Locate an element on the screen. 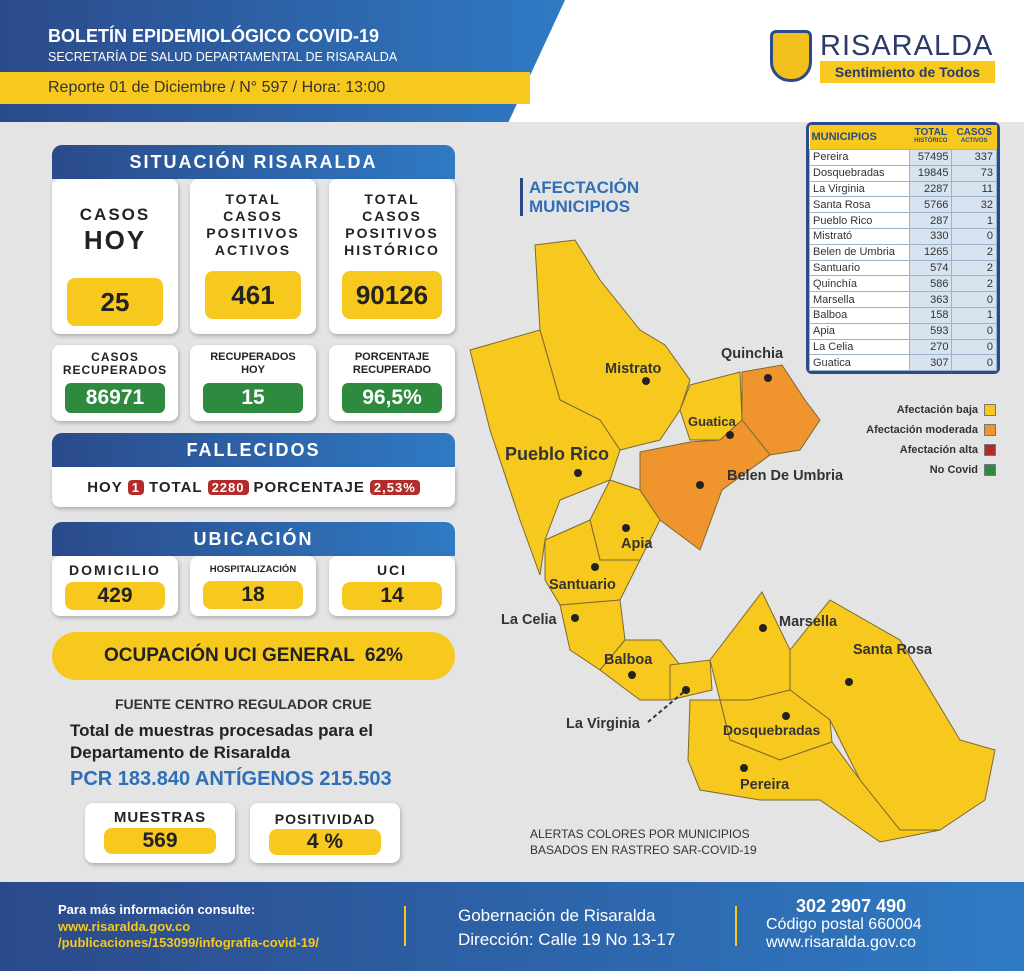  region-marsella is located at coordinates (750, 646).